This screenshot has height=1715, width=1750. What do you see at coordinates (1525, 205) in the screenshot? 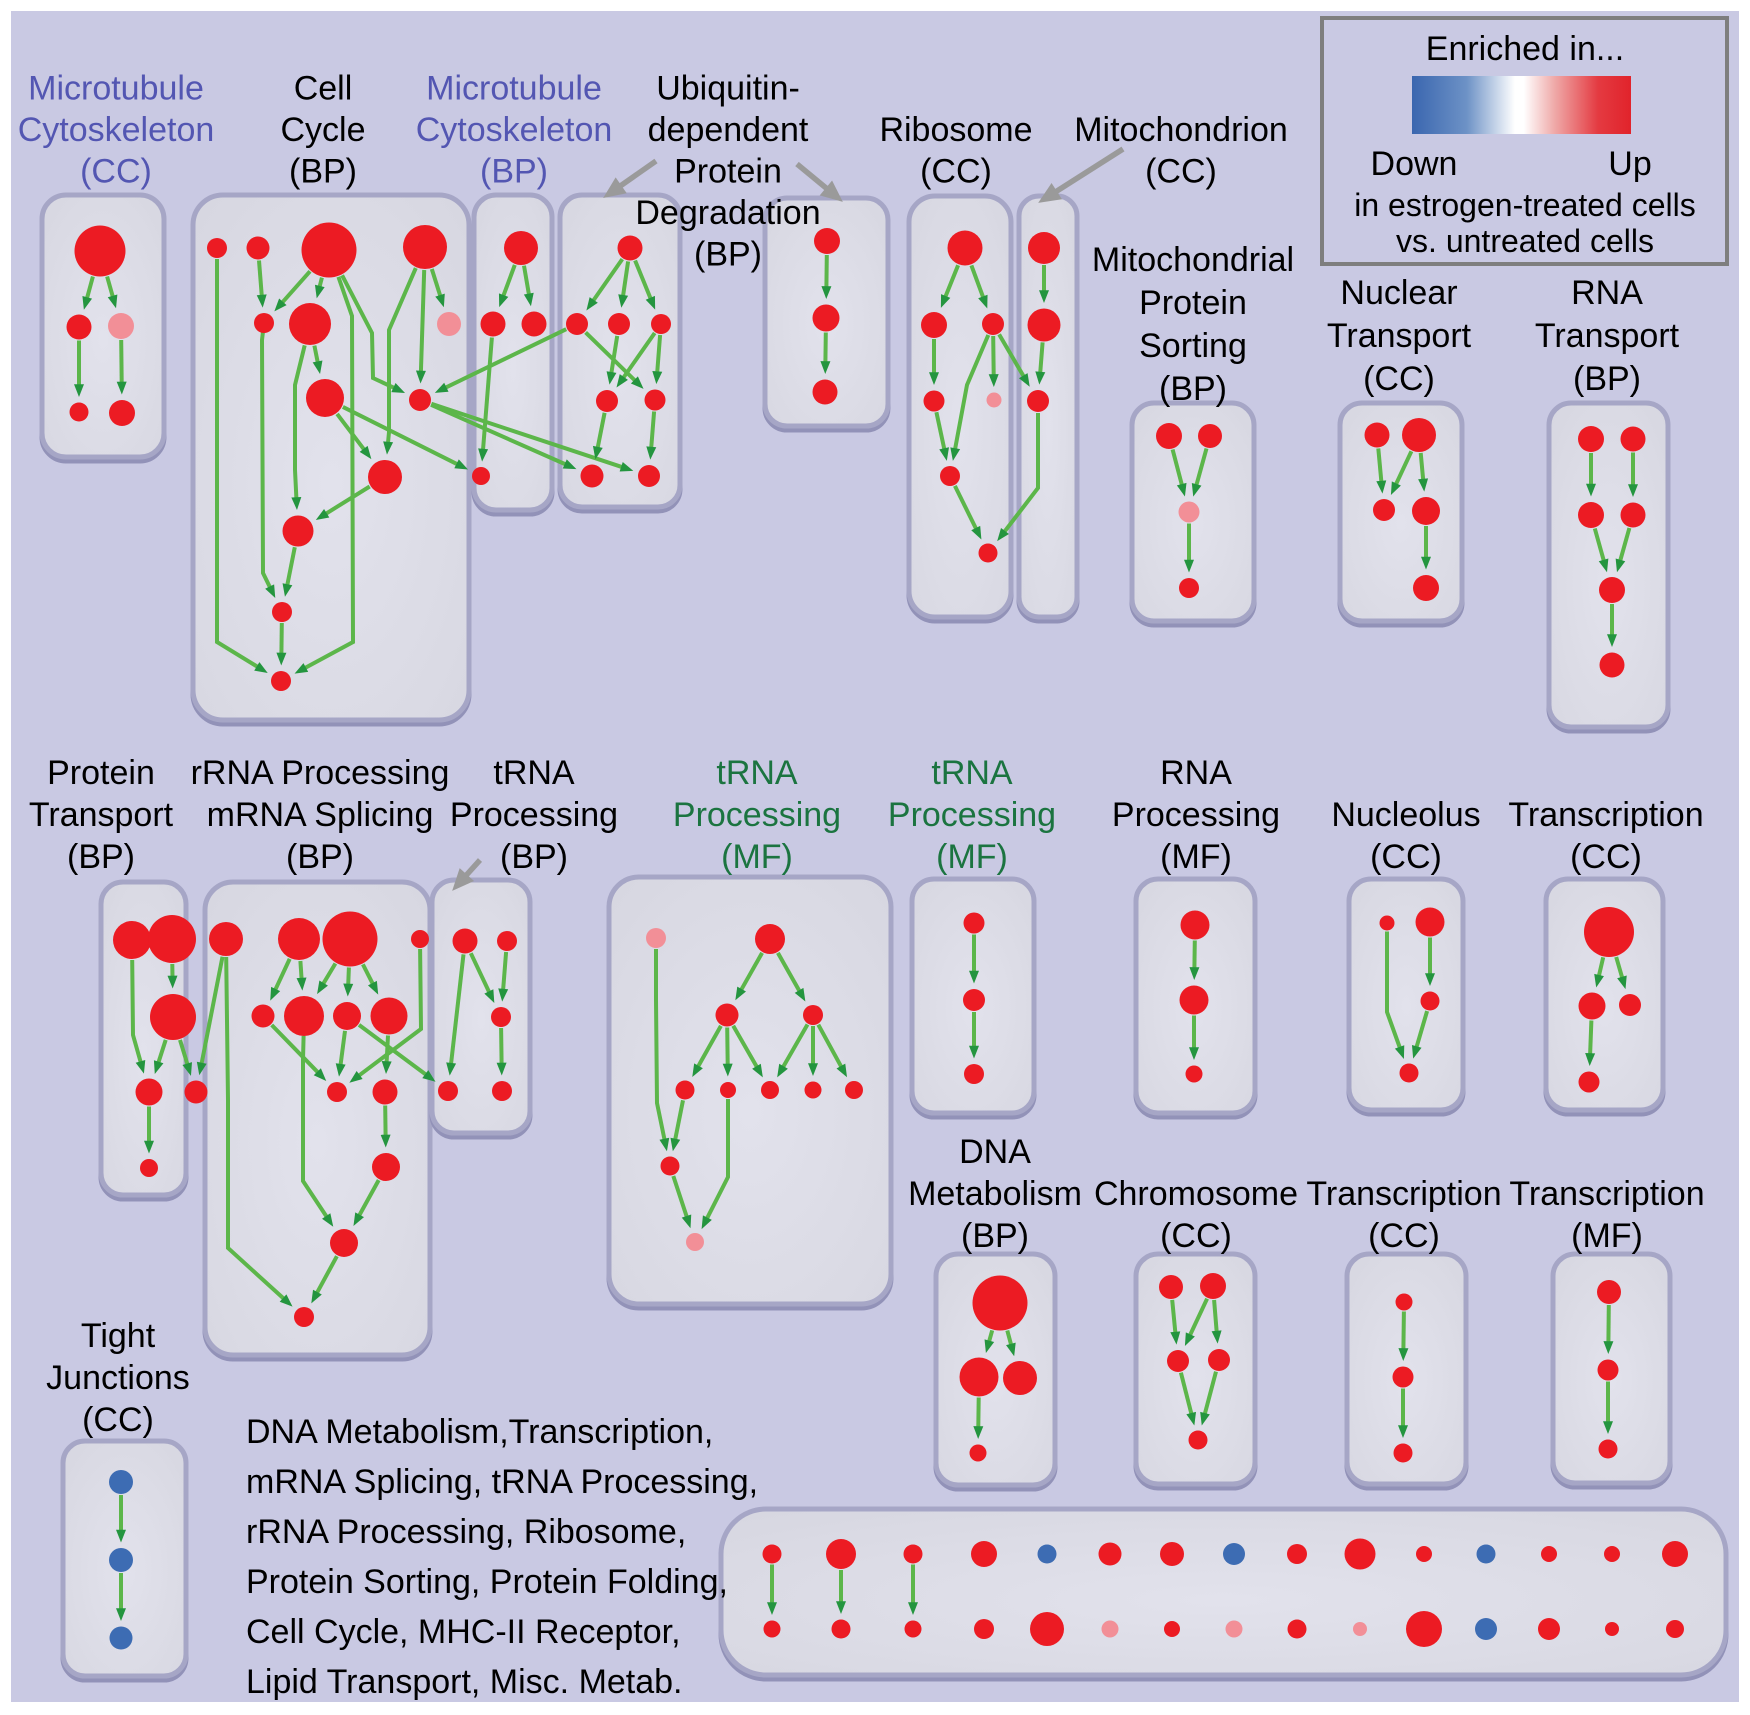
I see `svg-text: in estrogen-treated cells` at bounding box center [1525, 205].